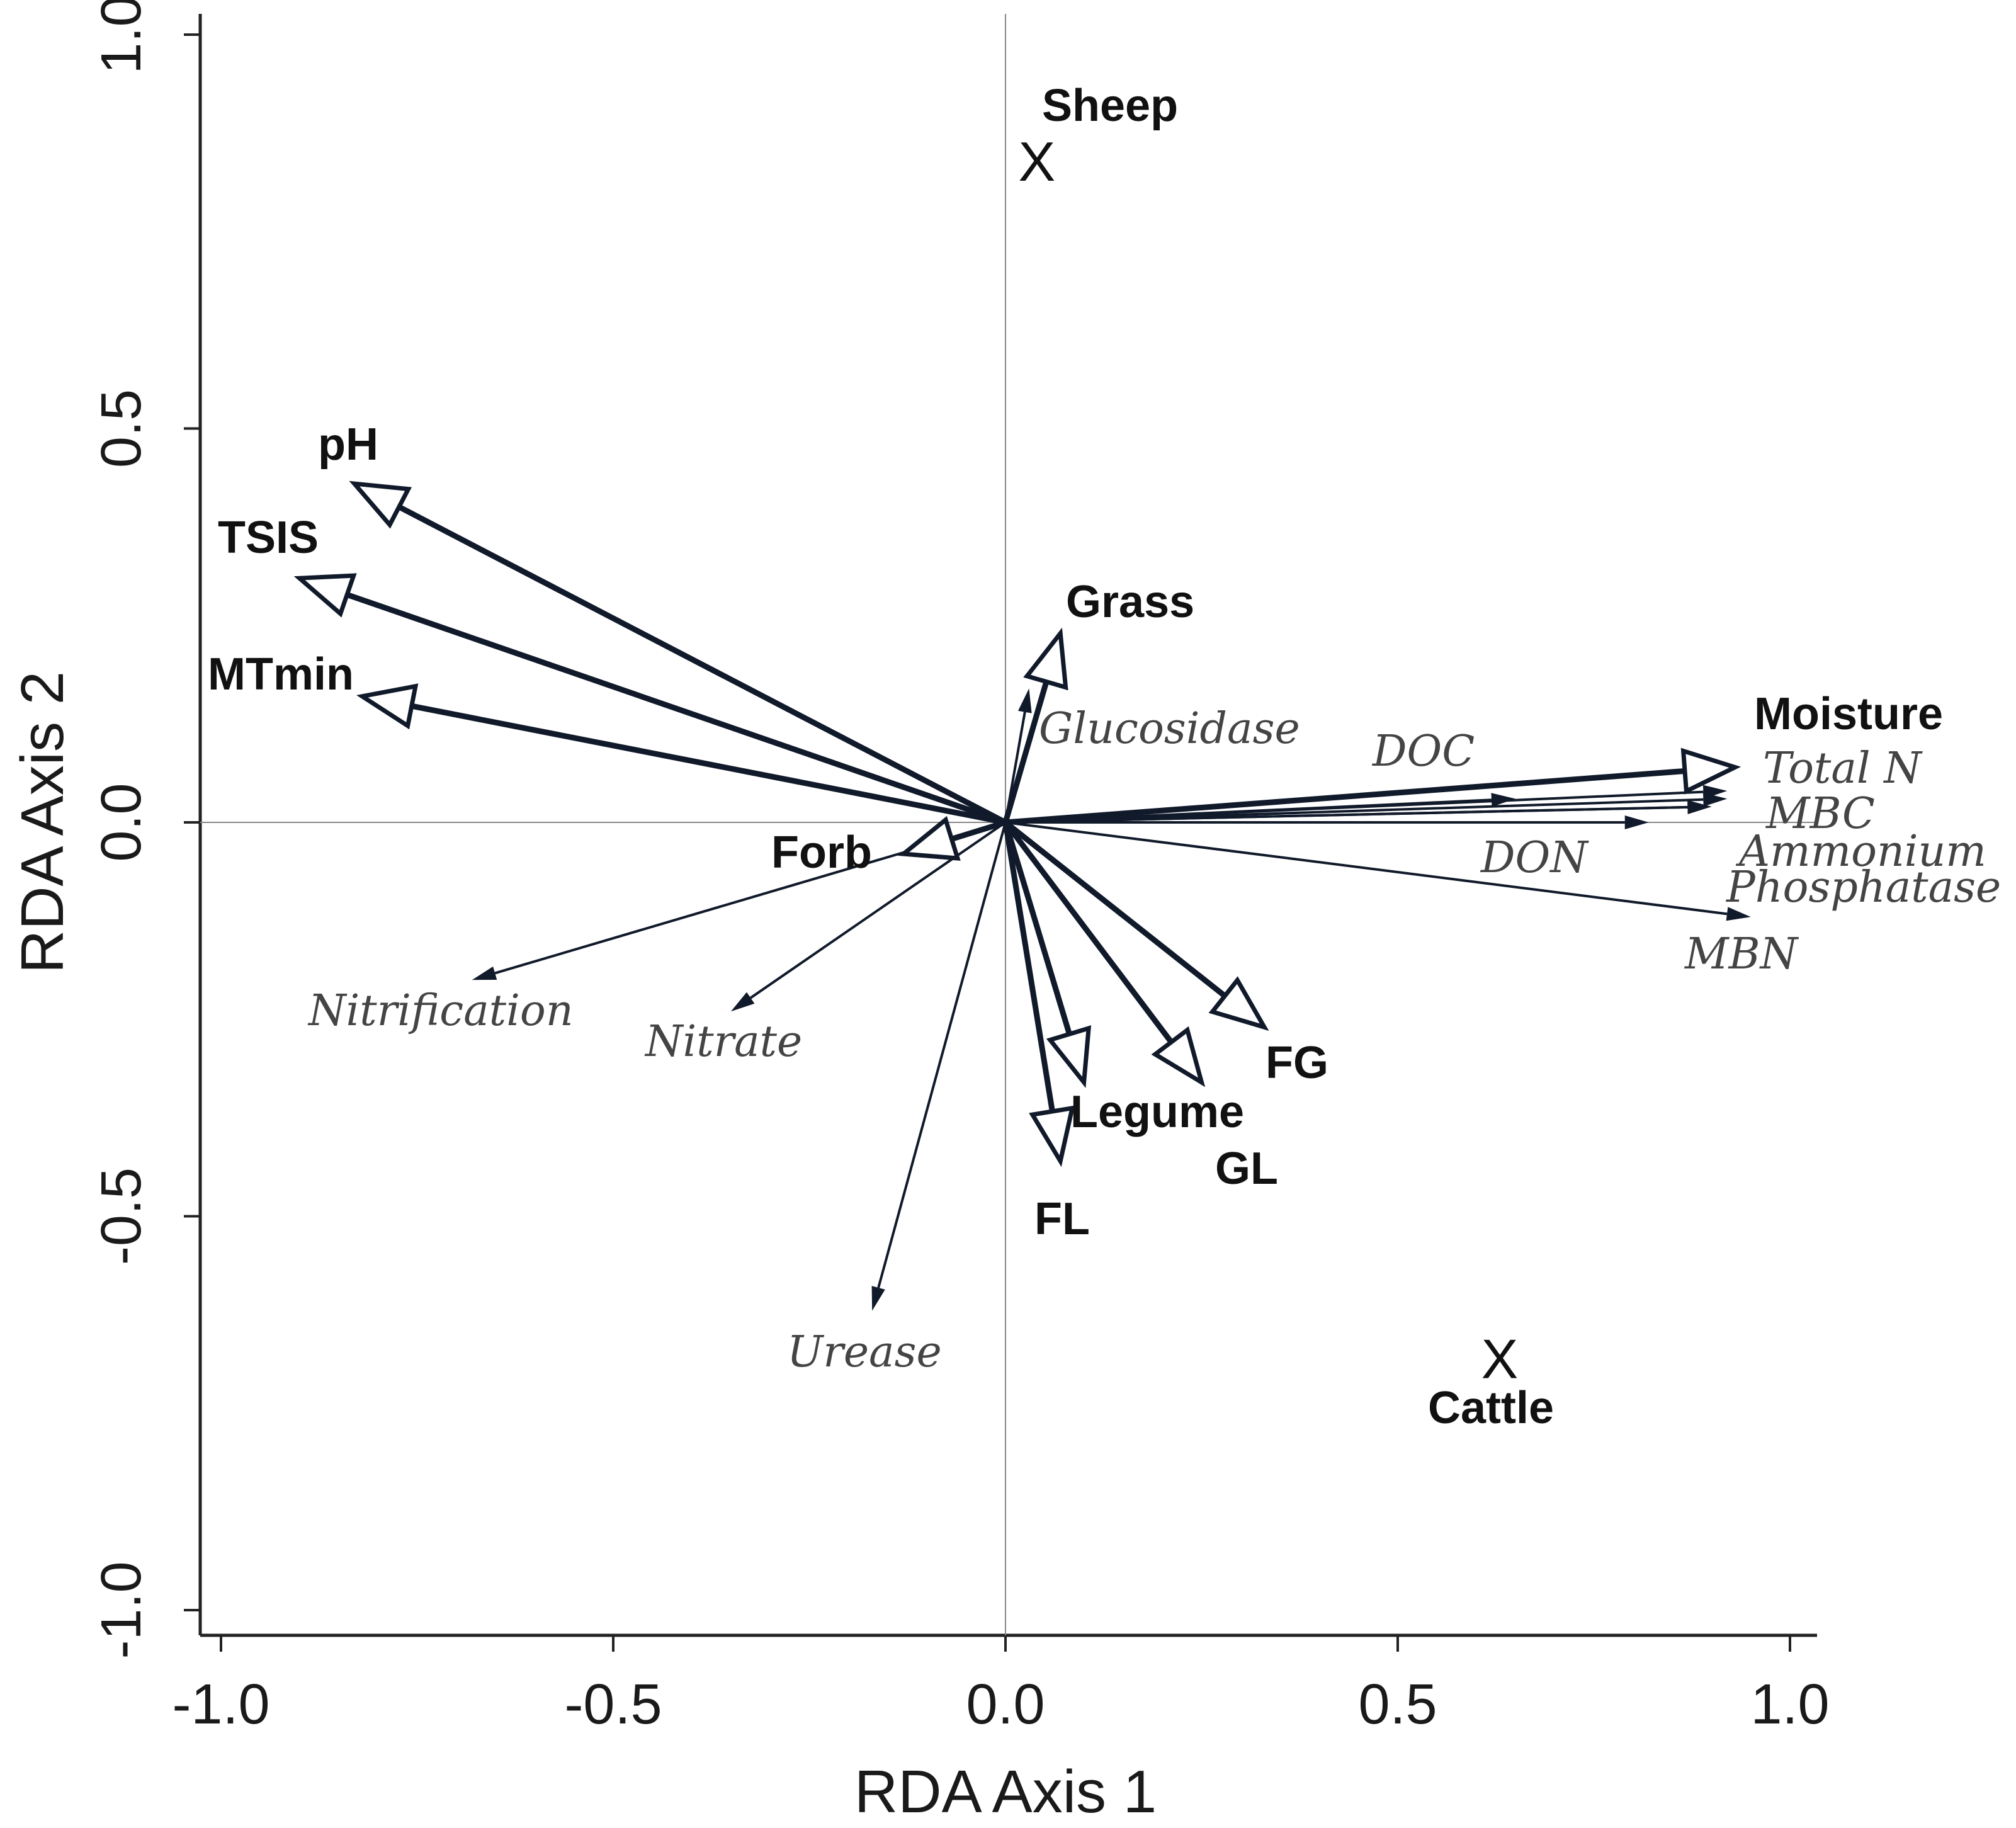  What do you see at coordinates (1715, 799) in the screenshot?
I see `arrow-mbc-head` at bounding box center [1715, 799].